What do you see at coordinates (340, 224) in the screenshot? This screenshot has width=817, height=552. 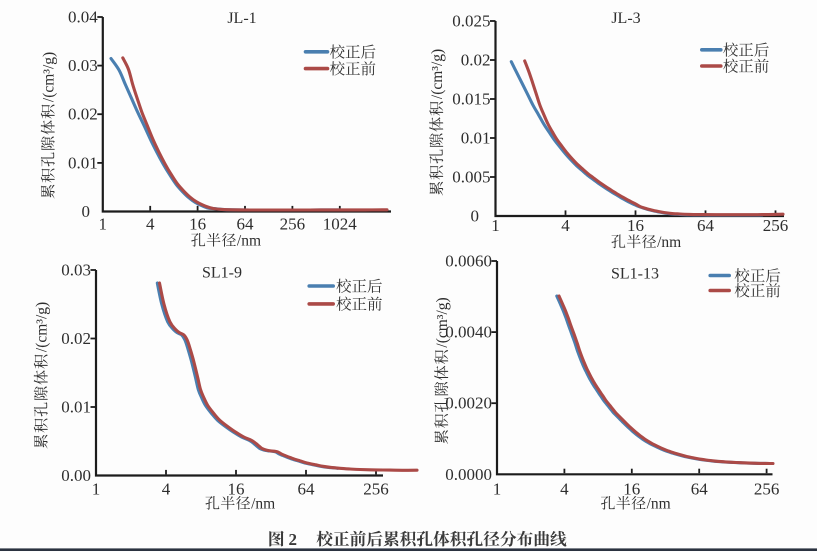 I see `svg-text: 1024` at bounding box center [340, 224].